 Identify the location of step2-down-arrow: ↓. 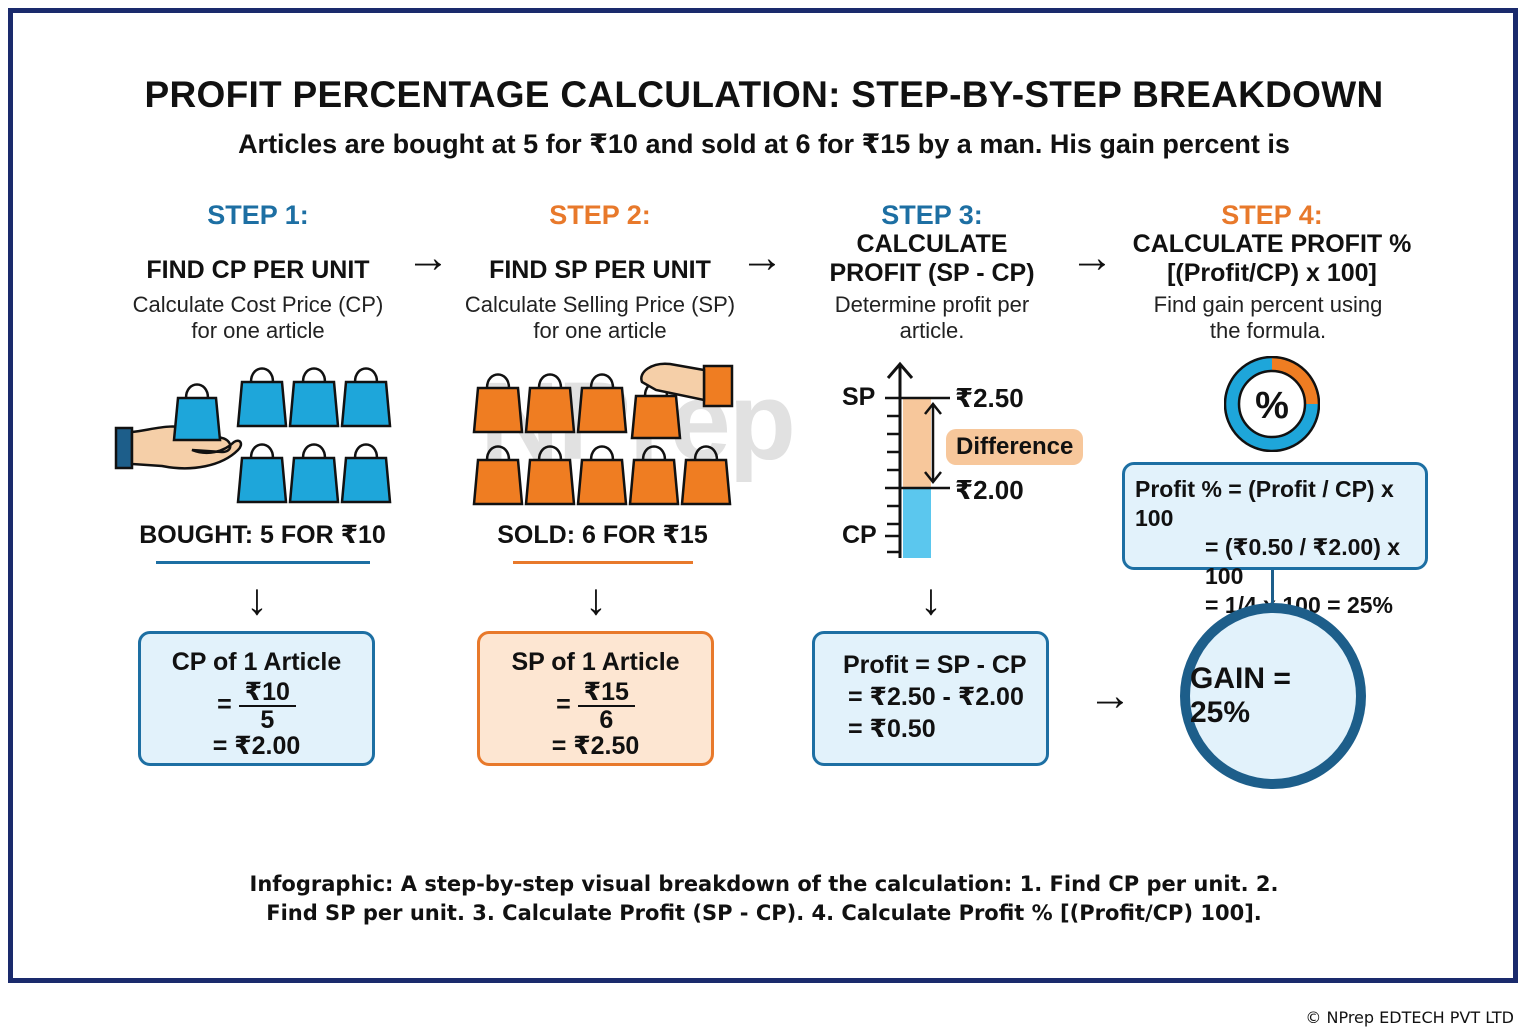
(596, 599).